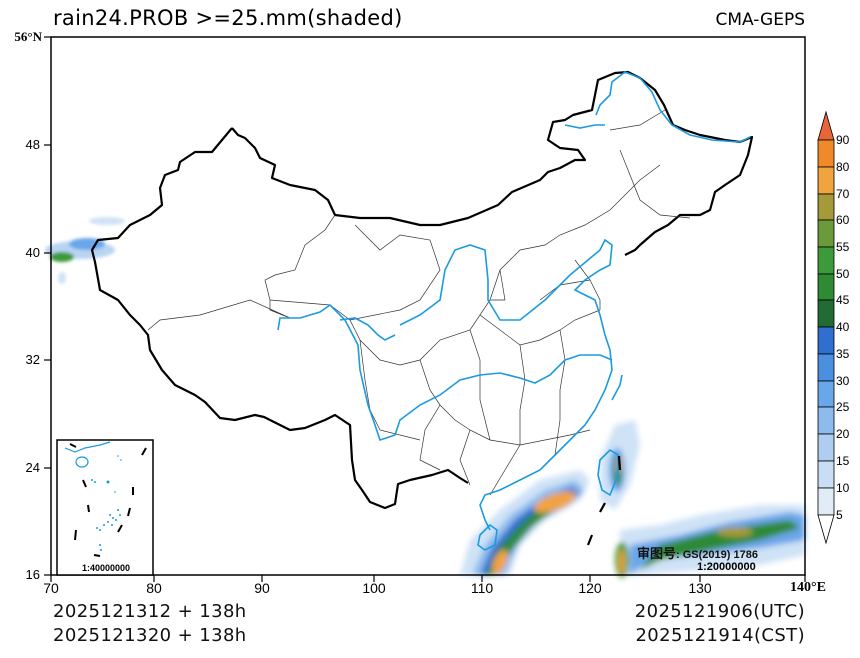 This screenshot has height=658, width=860. What do you see at coordinates (28, 36) in the screenshot?
I see `y-label-56: 56°N` at bounding box center [28, 36].